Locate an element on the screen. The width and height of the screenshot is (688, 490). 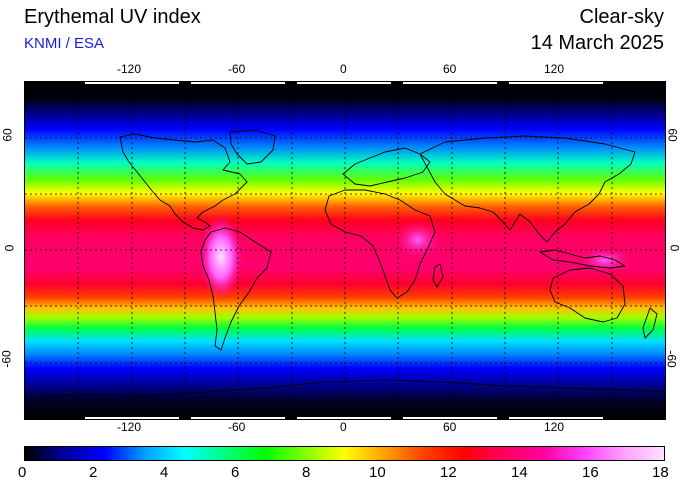
andes-high-uv is located at coordinates (221, 257).